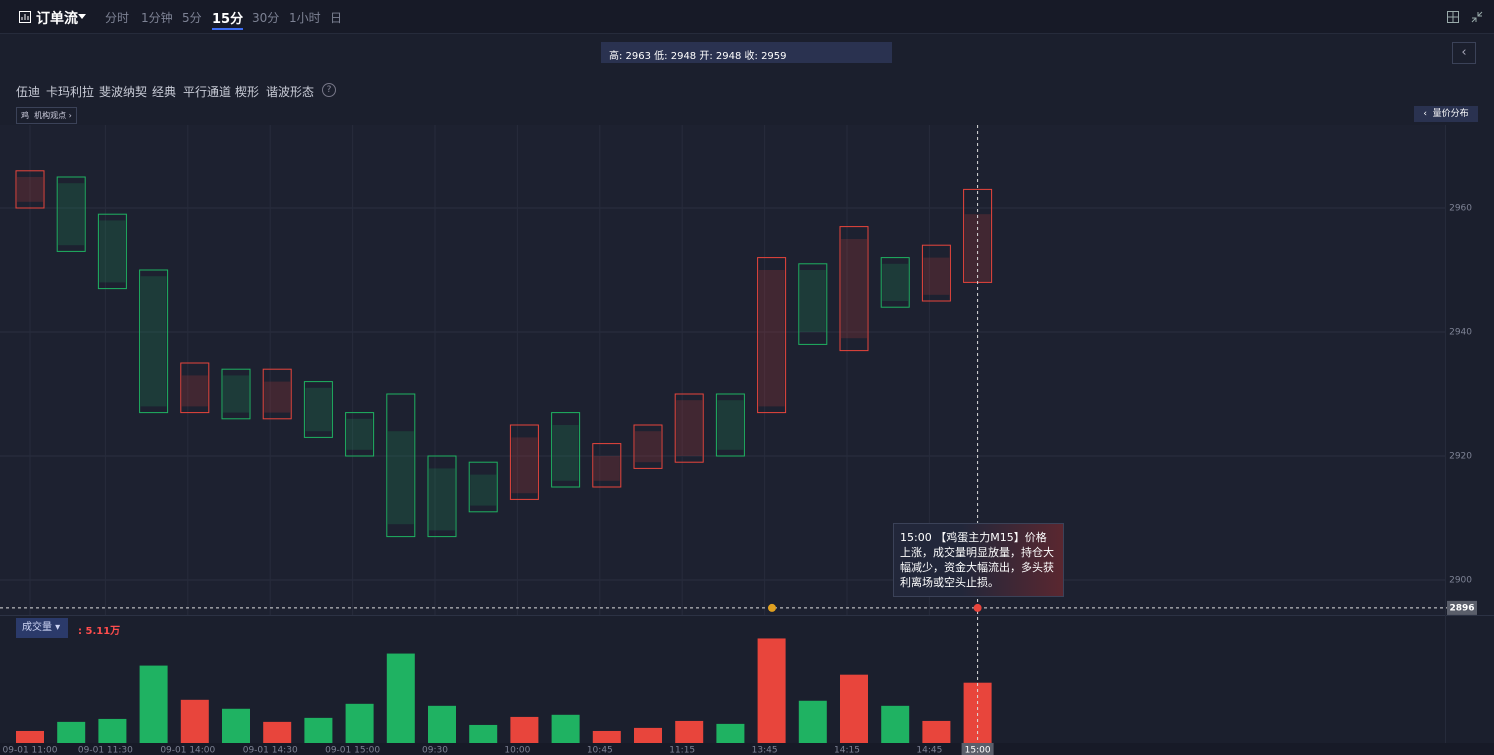 This screenshot has height=755, width=1494. I want to click on badge-text: 机构观点, so click(50, 115).